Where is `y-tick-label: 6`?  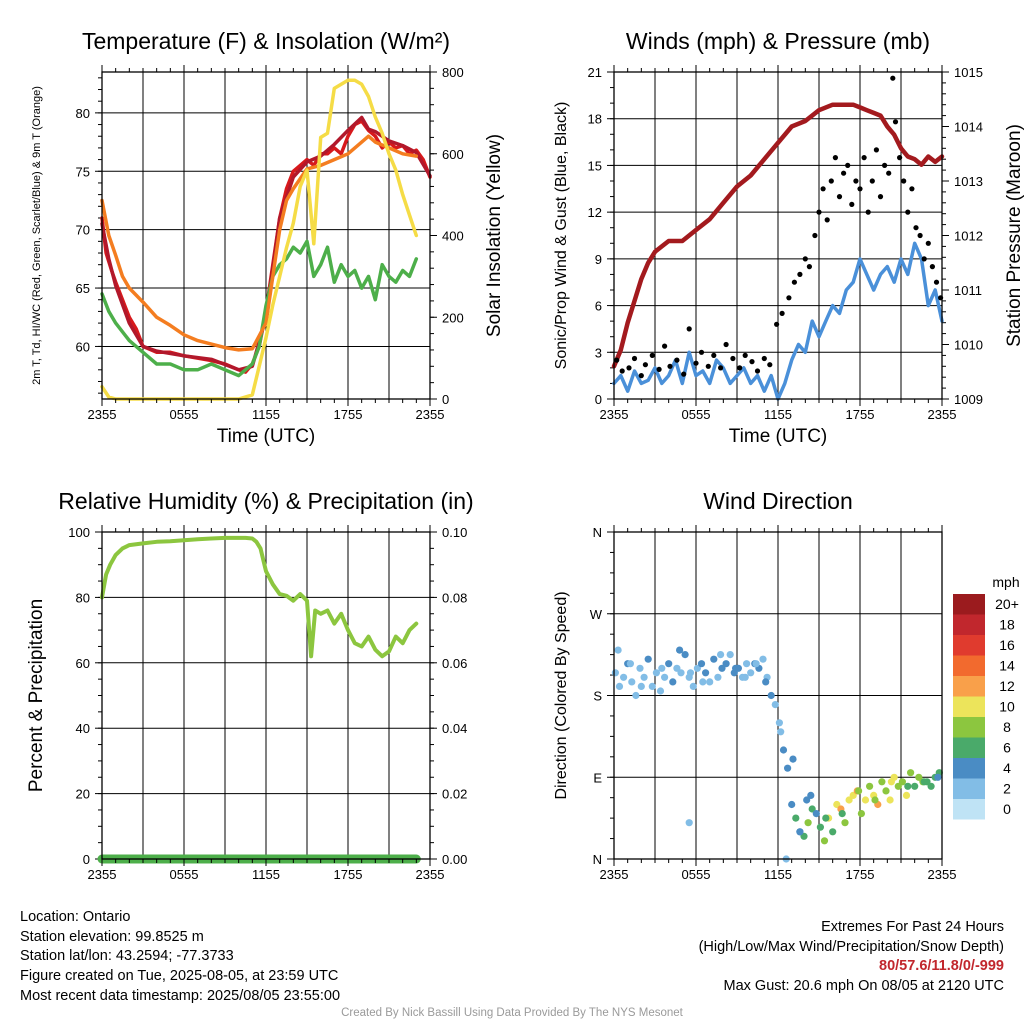
y-tick-label: 6 is located at coordinates (598, 306).